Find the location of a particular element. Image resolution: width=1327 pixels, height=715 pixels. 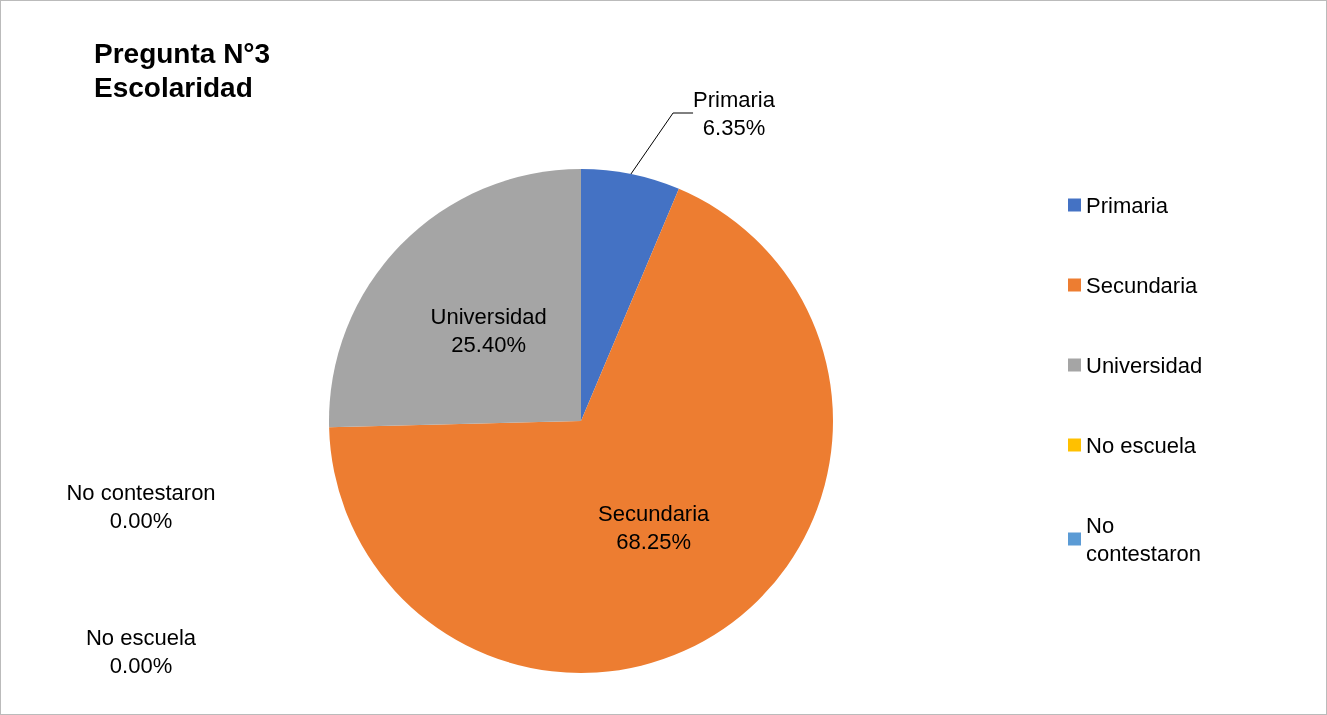

legend-label: No contestaron is located at coordinates (1143, 539).